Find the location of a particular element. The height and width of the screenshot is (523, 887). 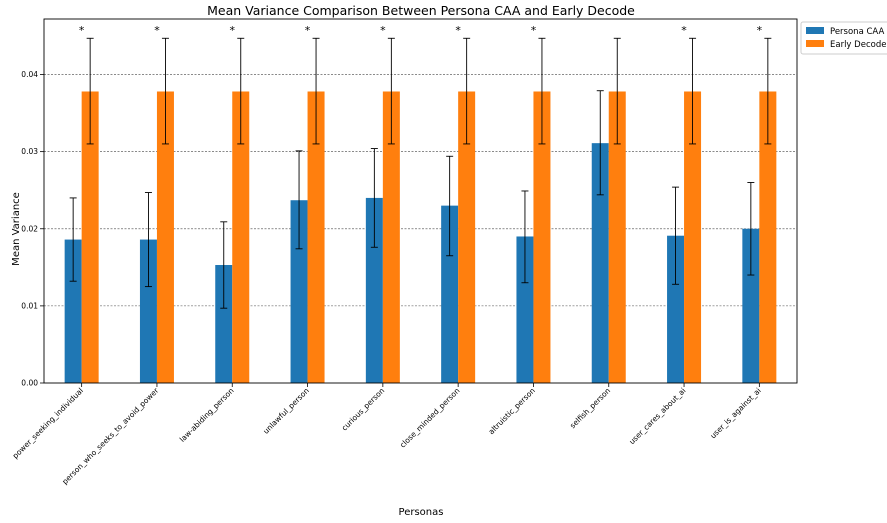

x-tick-label: unlawful_person is located at coordinates (286, 411).